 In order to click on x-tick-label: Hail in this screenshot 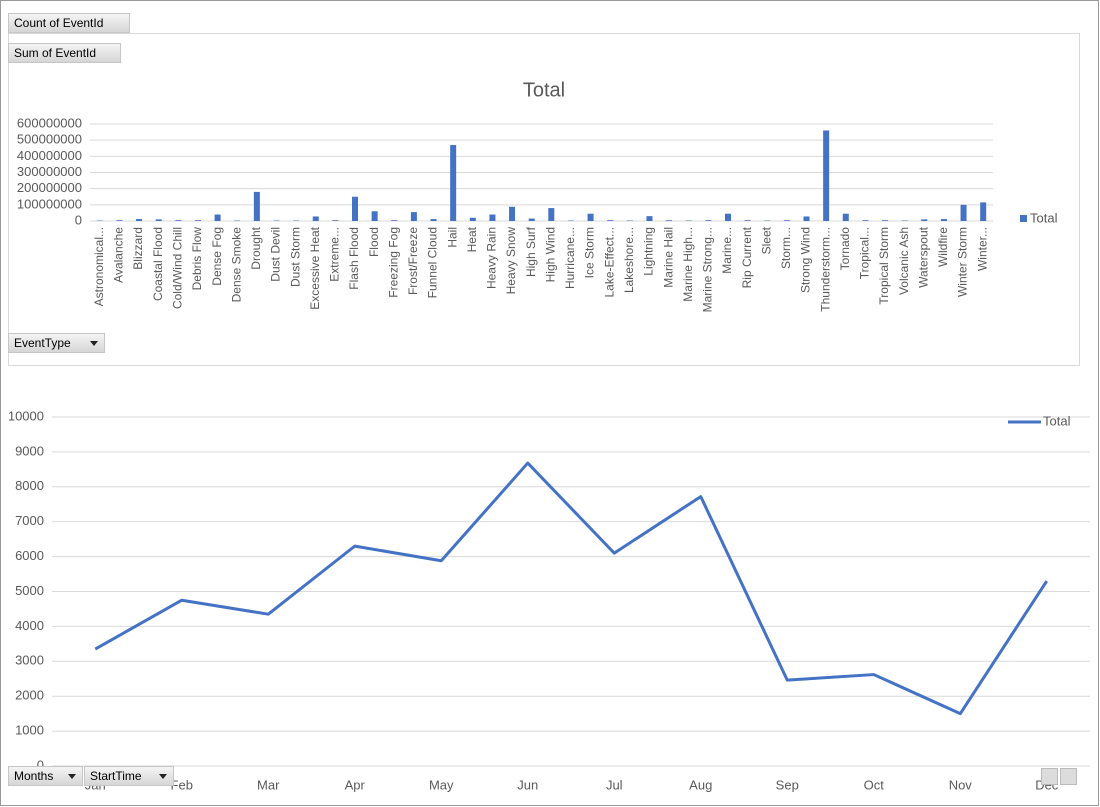, I will do `click(452, 237)`.